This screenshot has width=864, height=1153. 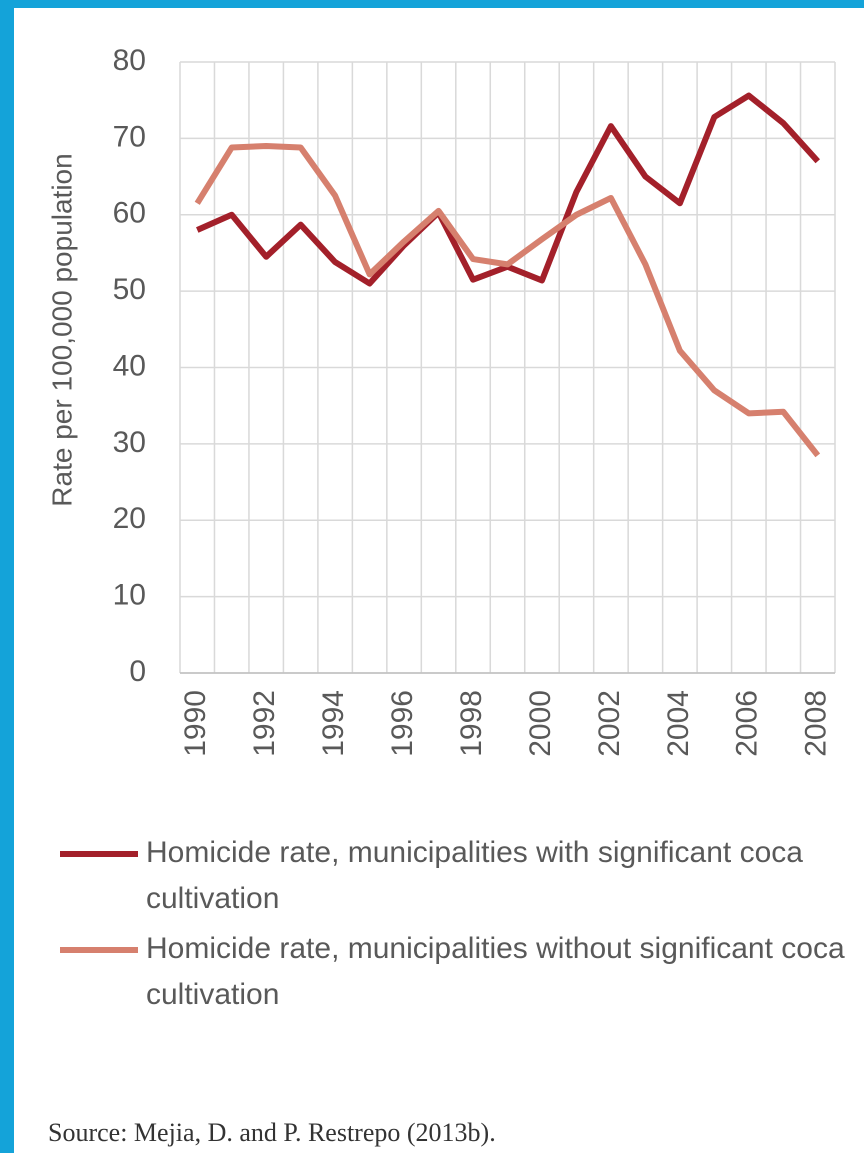 What do you see at coordinates (471, 723) in the screenshot?
I see `x-tick-label: 1998` at bounding box center [471, 723].